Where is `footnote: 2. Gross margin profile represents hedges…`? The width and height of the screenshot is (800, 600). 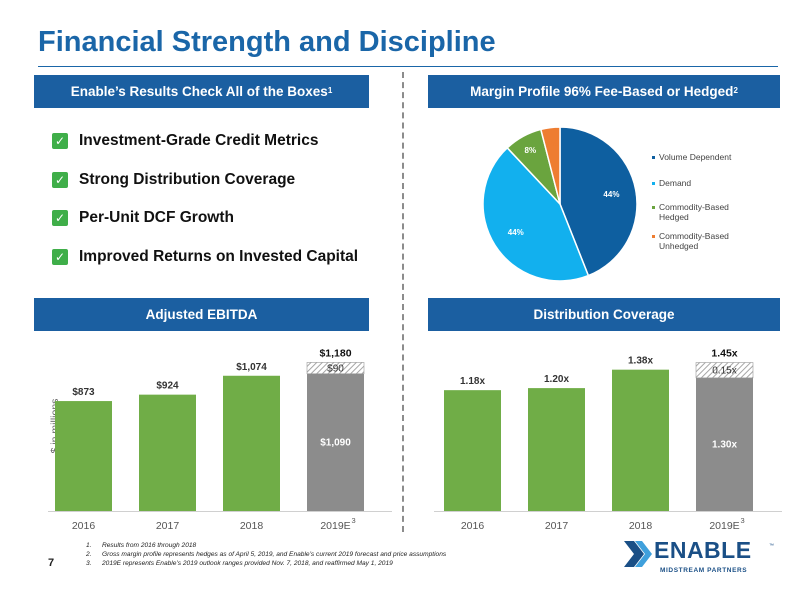
footnote: 2. Gross margin profile represents hedges… is located at coordinates (266, 554).